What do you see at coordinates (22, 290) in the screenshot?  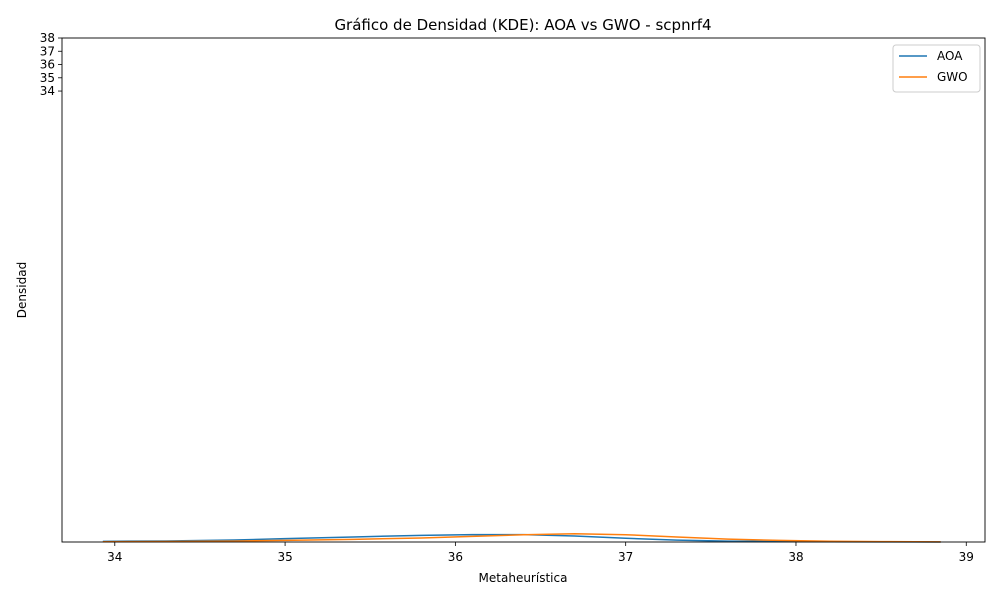 I see `y-axis-label: Densidad` at bounding box center [22, 290].